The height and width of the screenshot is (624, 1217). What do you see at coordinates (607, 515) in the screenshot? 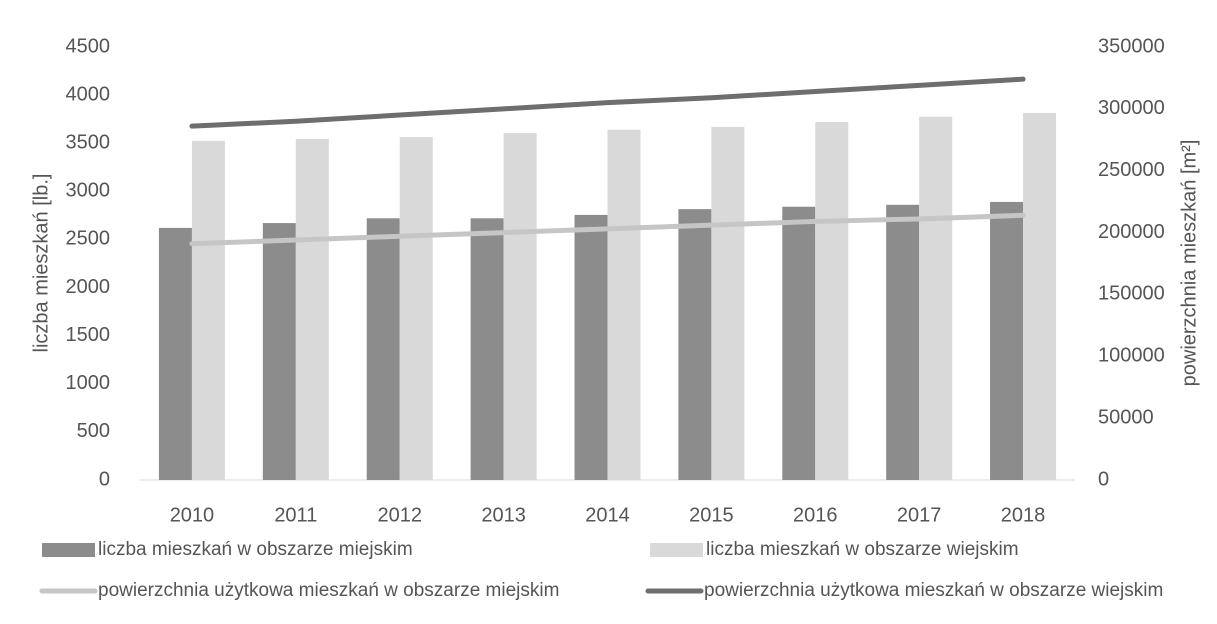
I see `x-tick-label: 2014` at bounding box center [607, 515].